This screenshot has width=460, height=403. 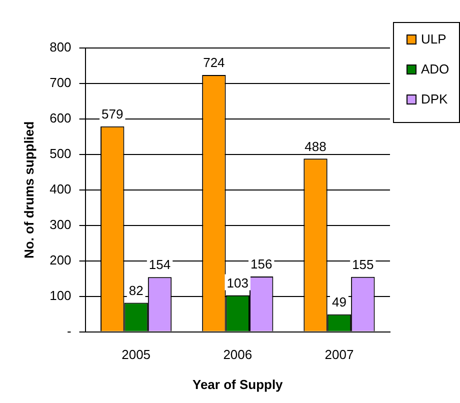 What do you see at coordinates (69, 330) in the screenshot?
I see `y-tick-label: -` at bounding box center [69, 330].